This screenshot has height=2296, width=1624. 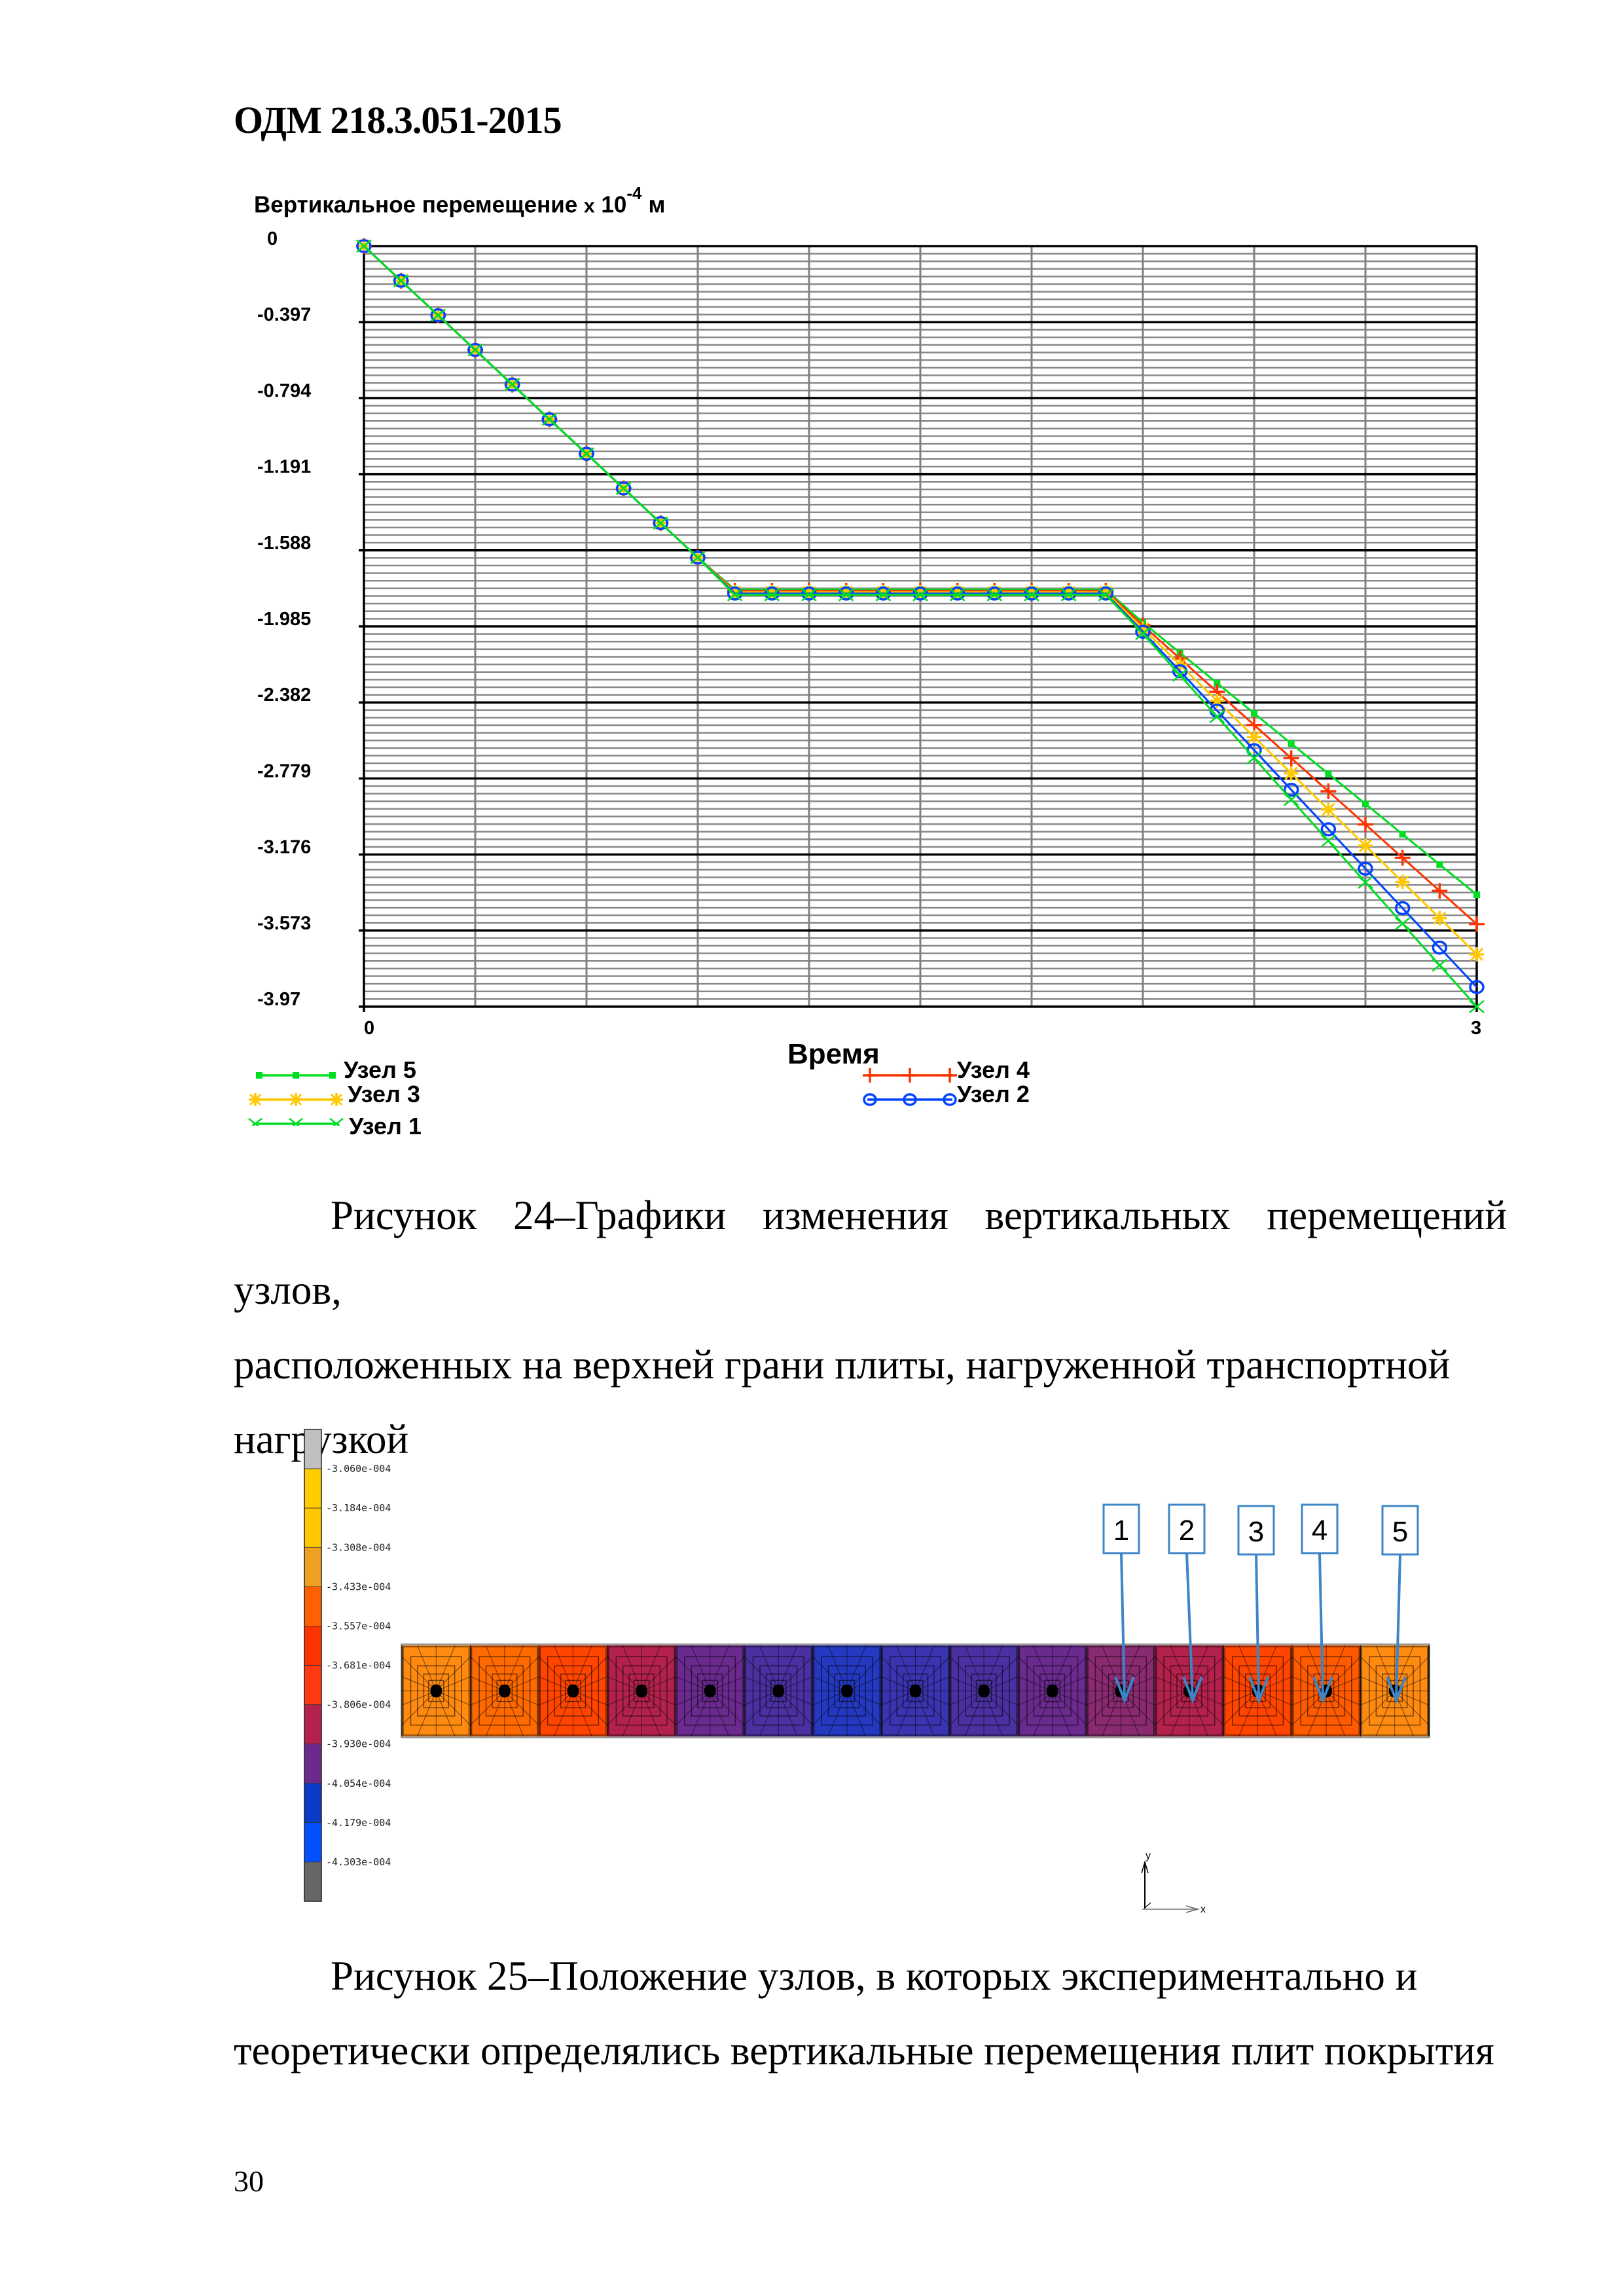 I want to click on svg-text: 5, so click(x=1400, y=1532).